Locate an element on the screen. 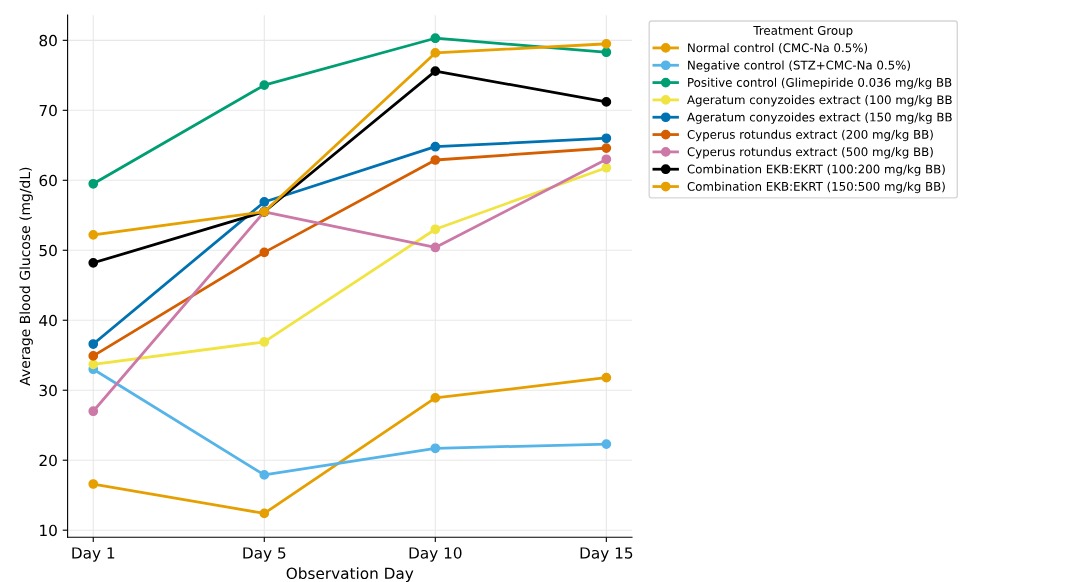 The height and width of the screenshot is (582, 1073). y-tick-label: 40 is located at coordinates (48, 320).